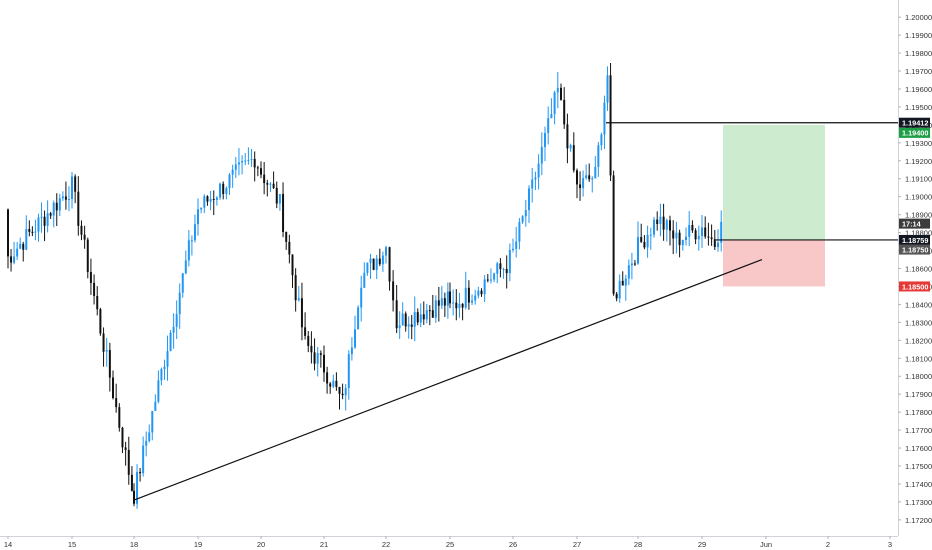 The image size is (932, 550). I want to click on date-tick-label: 18, so click(134, 544).